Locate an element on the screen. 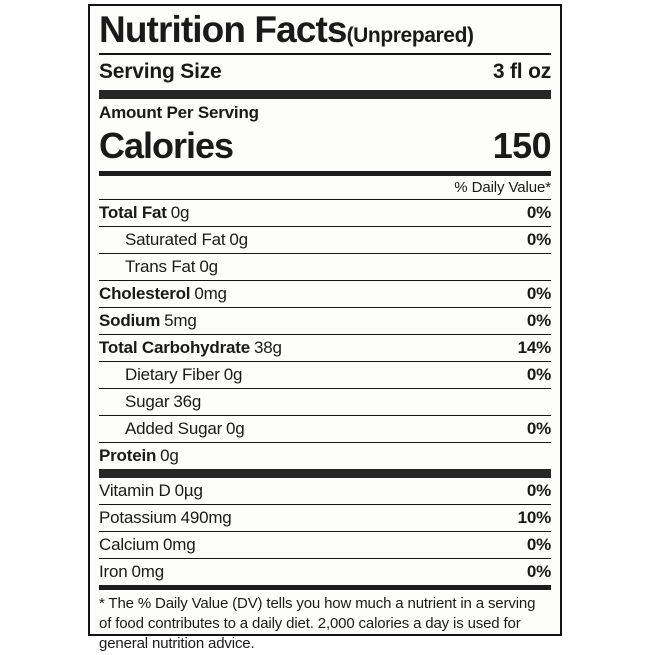 The height and width of the screenshot is (655, 650). table-row: Iron 0mg 0% is located at coordinates (325, 572).